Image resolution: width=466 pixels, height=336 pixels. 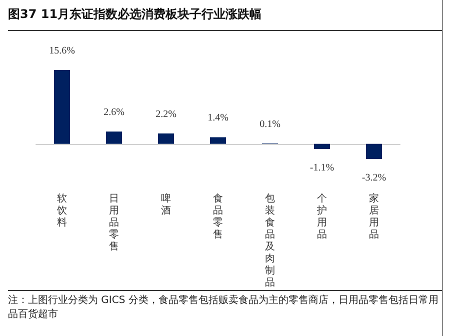 What do you see at coordinates (114, 223) in the screenshot?
I see `x-tick-label: 日用品零售` at bounding box center [114, 223].